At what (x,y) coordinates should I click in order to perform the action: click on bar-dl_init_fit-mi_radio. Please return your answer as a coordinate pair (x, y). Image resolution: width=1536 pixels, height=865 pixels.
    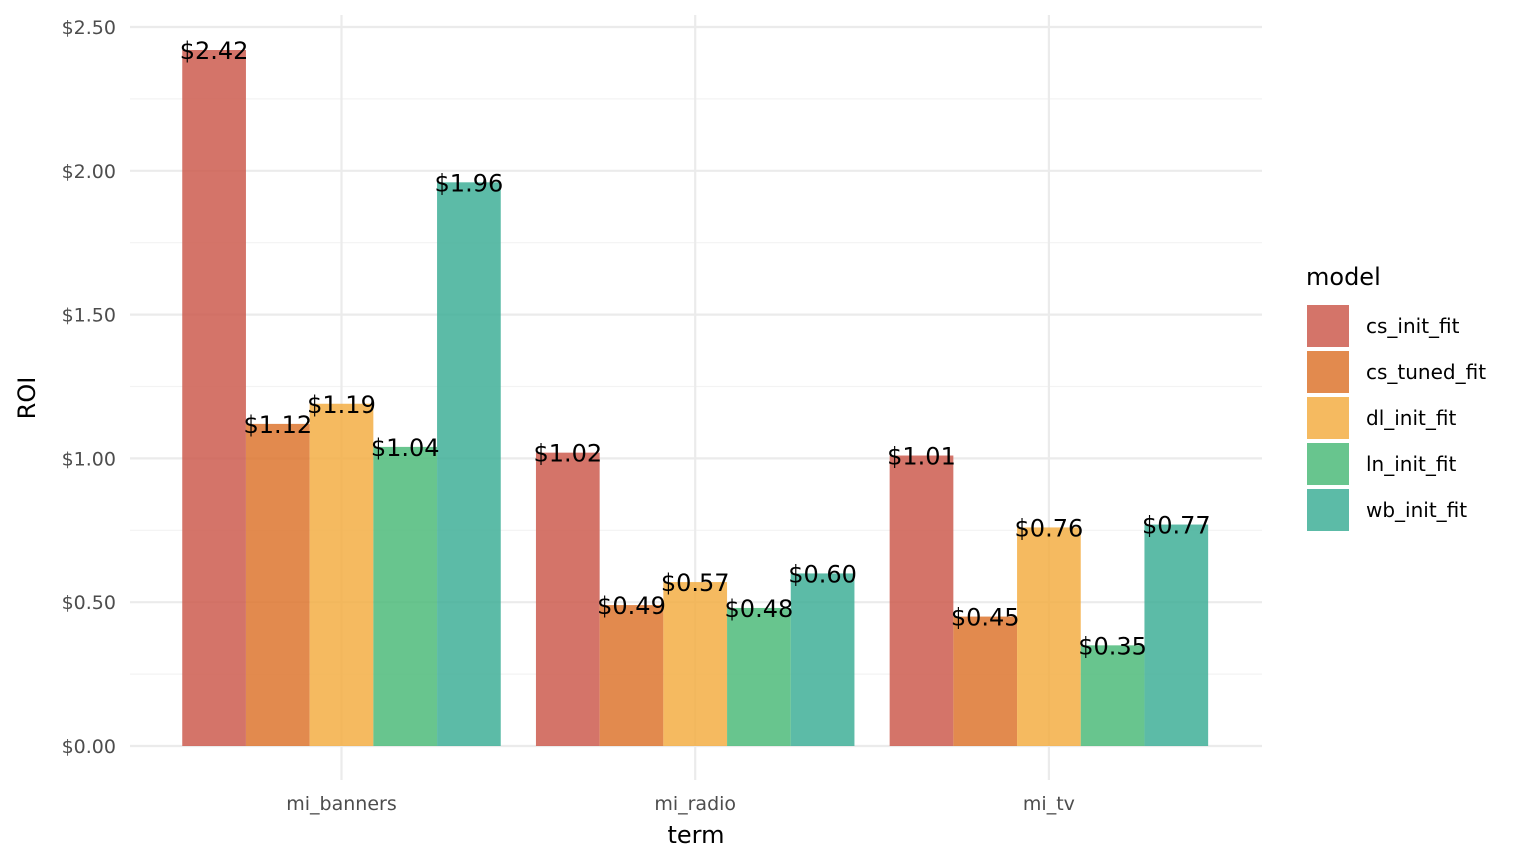
    Looking at the image, I should click on (695, 664).